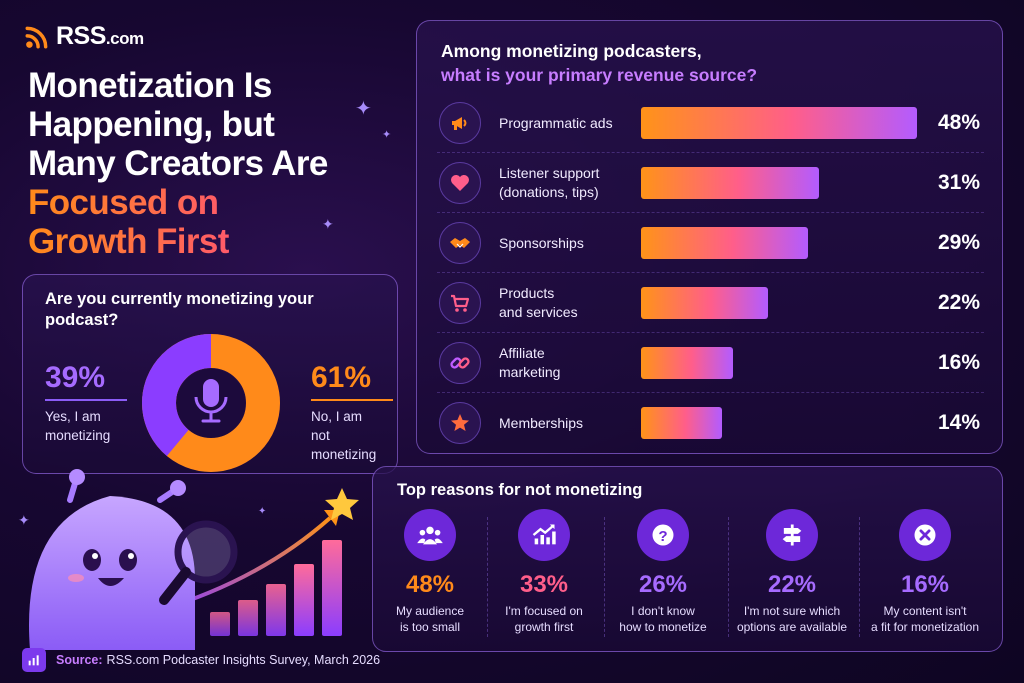 The height and width of the screenshot is (683, 1024). What do you see at coordinates (178, 163) in the screenshot?
I see `title-line: Many Creators Are` at bounding box center [178, 163].